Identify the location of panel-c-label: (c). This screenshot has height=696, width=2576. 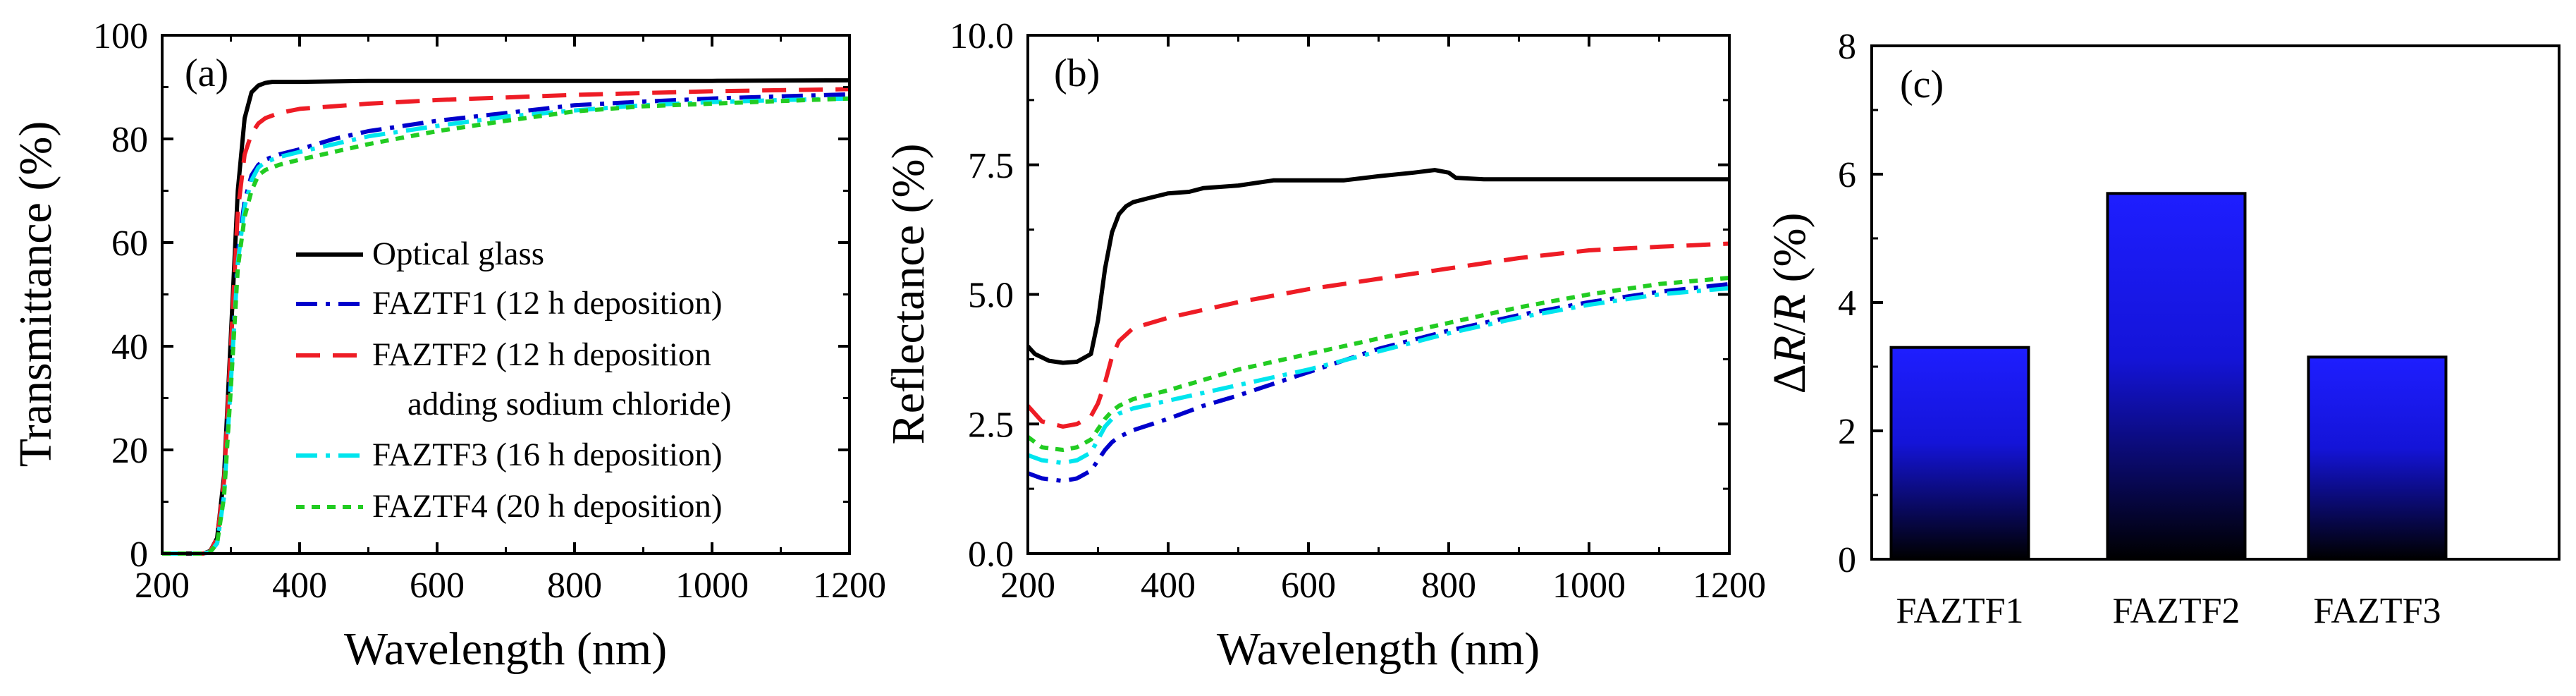
(1922, 84).